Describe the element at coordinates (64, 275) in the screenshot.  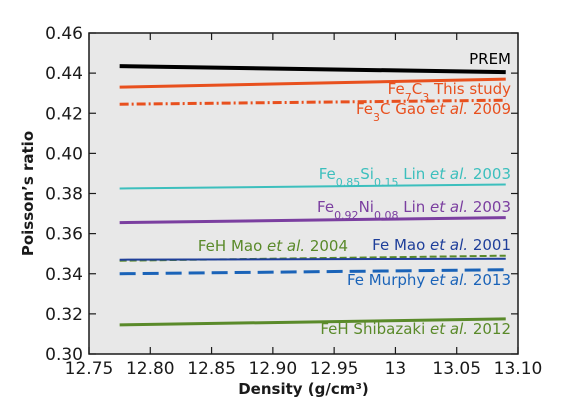
I see `y-tick-label: 0.34` at that location.